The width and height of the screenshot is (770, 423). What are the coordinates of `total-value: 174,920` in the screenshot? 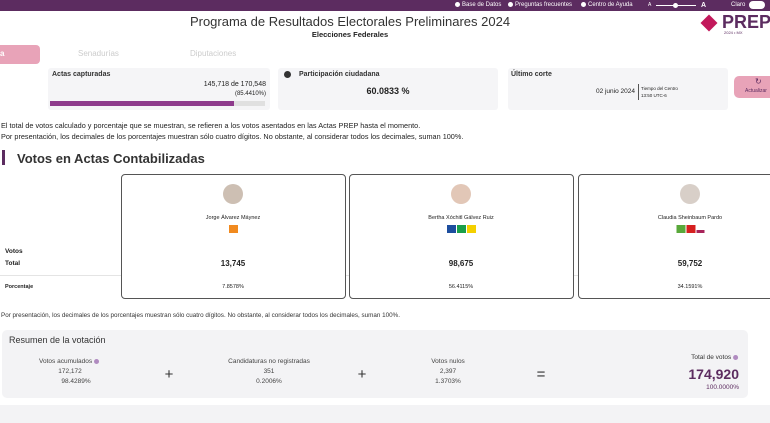 It's located at (713, 374).